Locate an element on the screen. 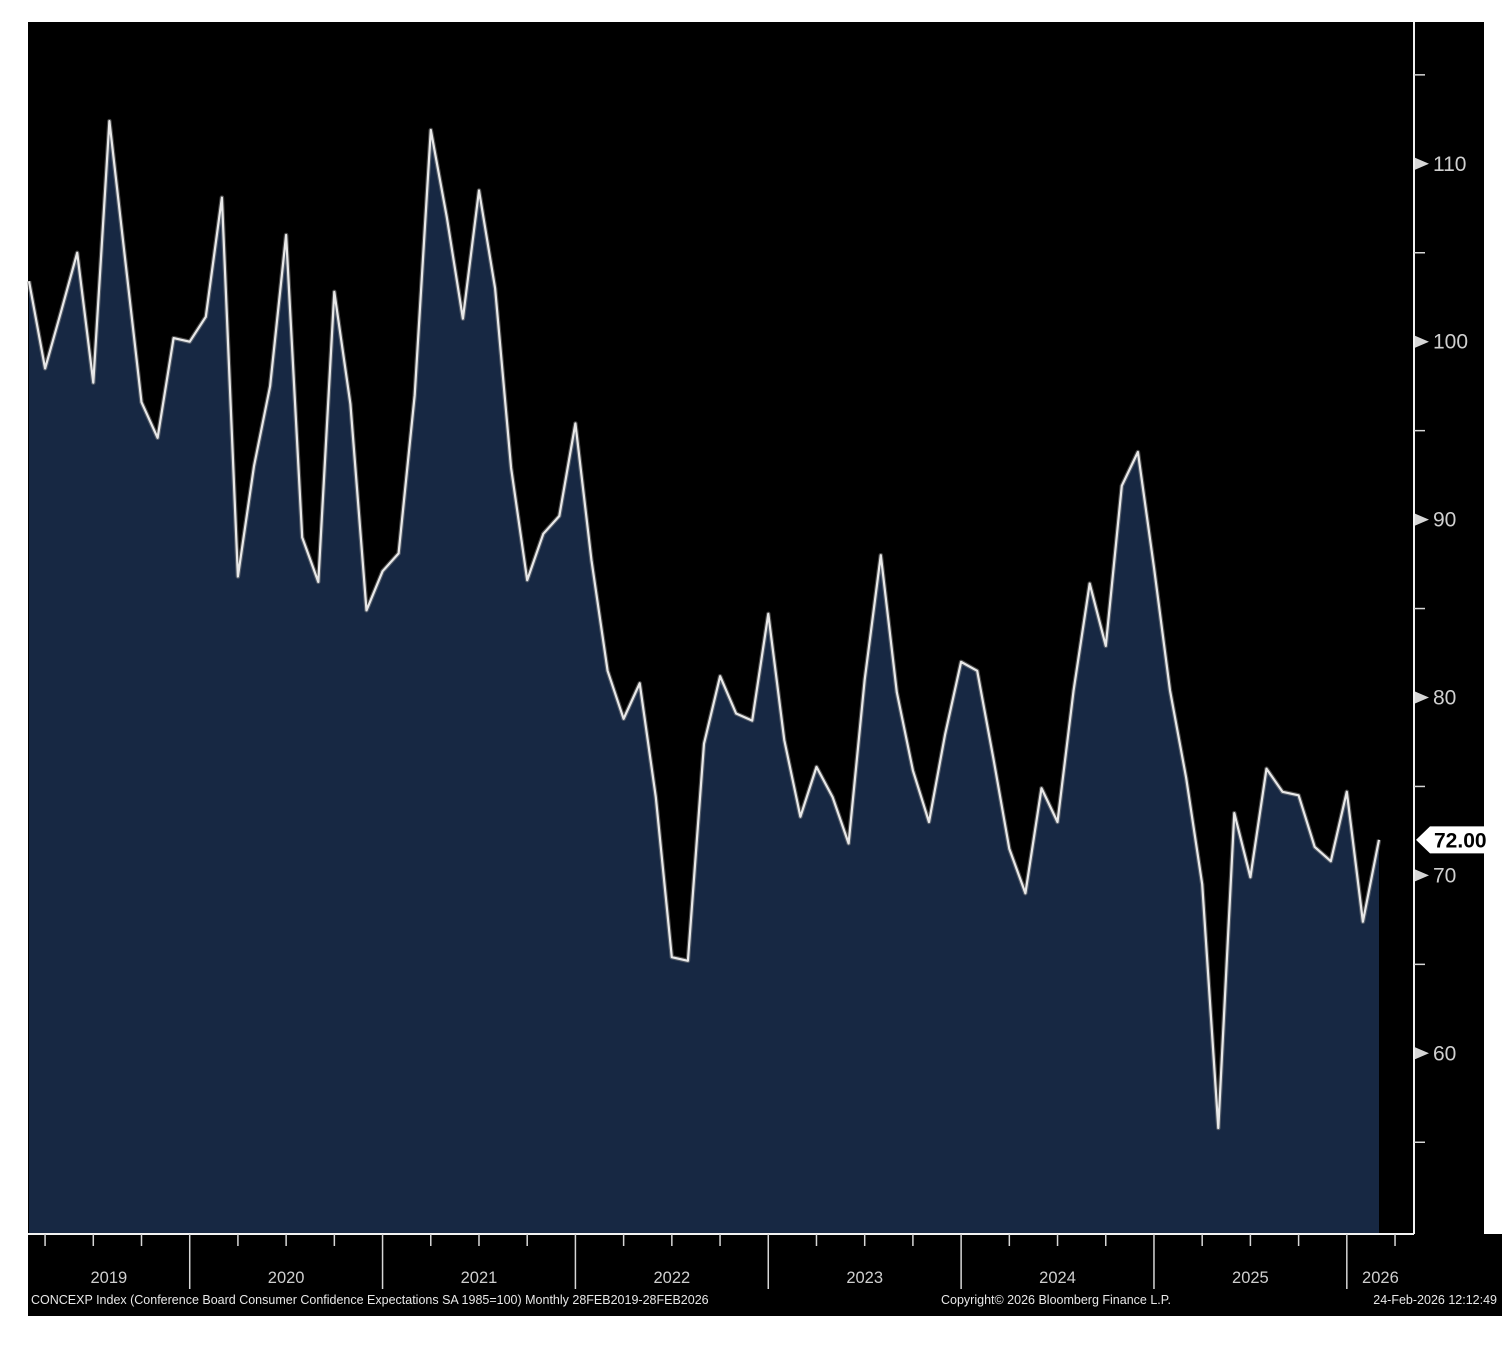 The image size is (1502, 1350). x-axis-year-label: 2022 is located at coordinates (671, 1278).